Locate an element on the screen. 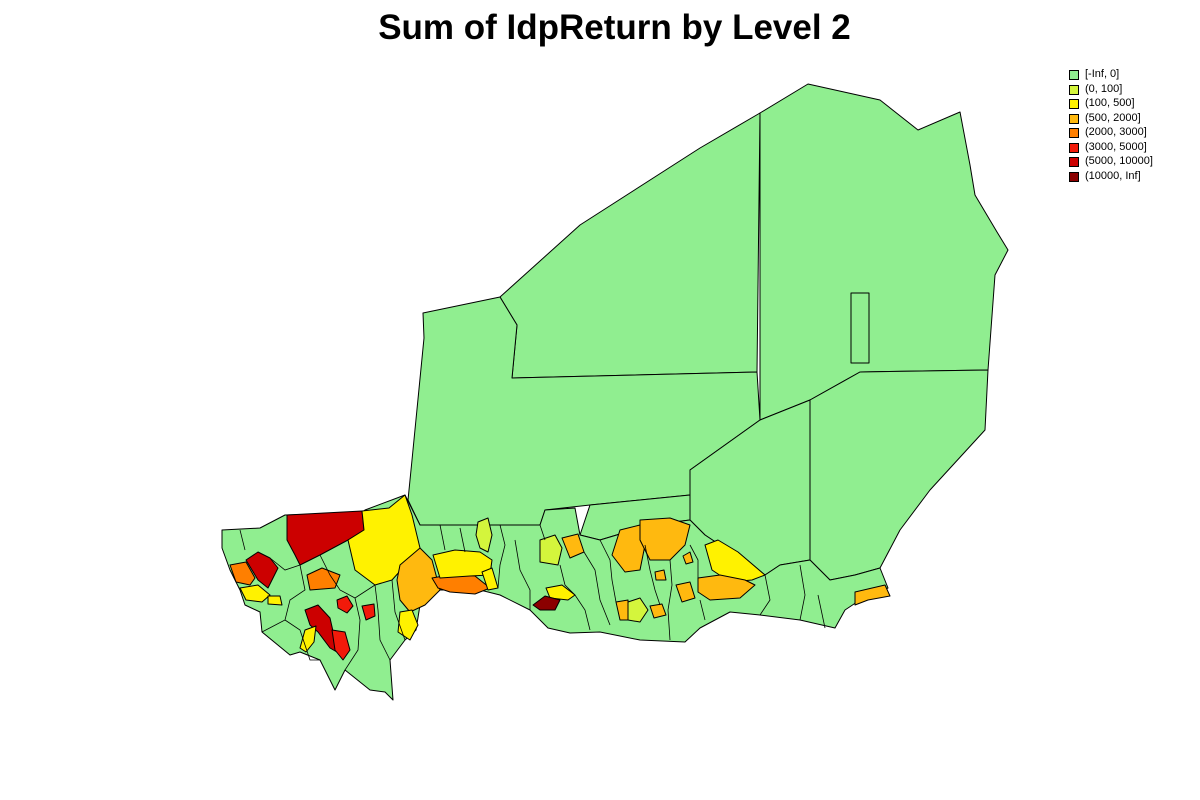  region-enclave is located at coordinates (860, 328).